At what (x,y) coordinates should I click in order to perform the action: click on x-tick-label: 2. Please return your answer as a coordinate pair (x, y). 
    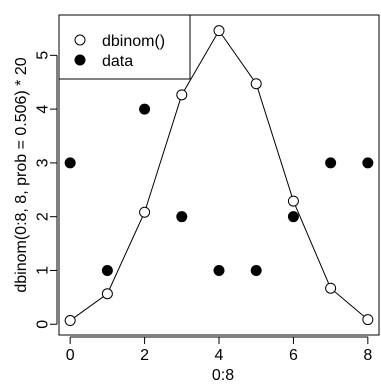
    Looking at the image, I should click on (144, 355).